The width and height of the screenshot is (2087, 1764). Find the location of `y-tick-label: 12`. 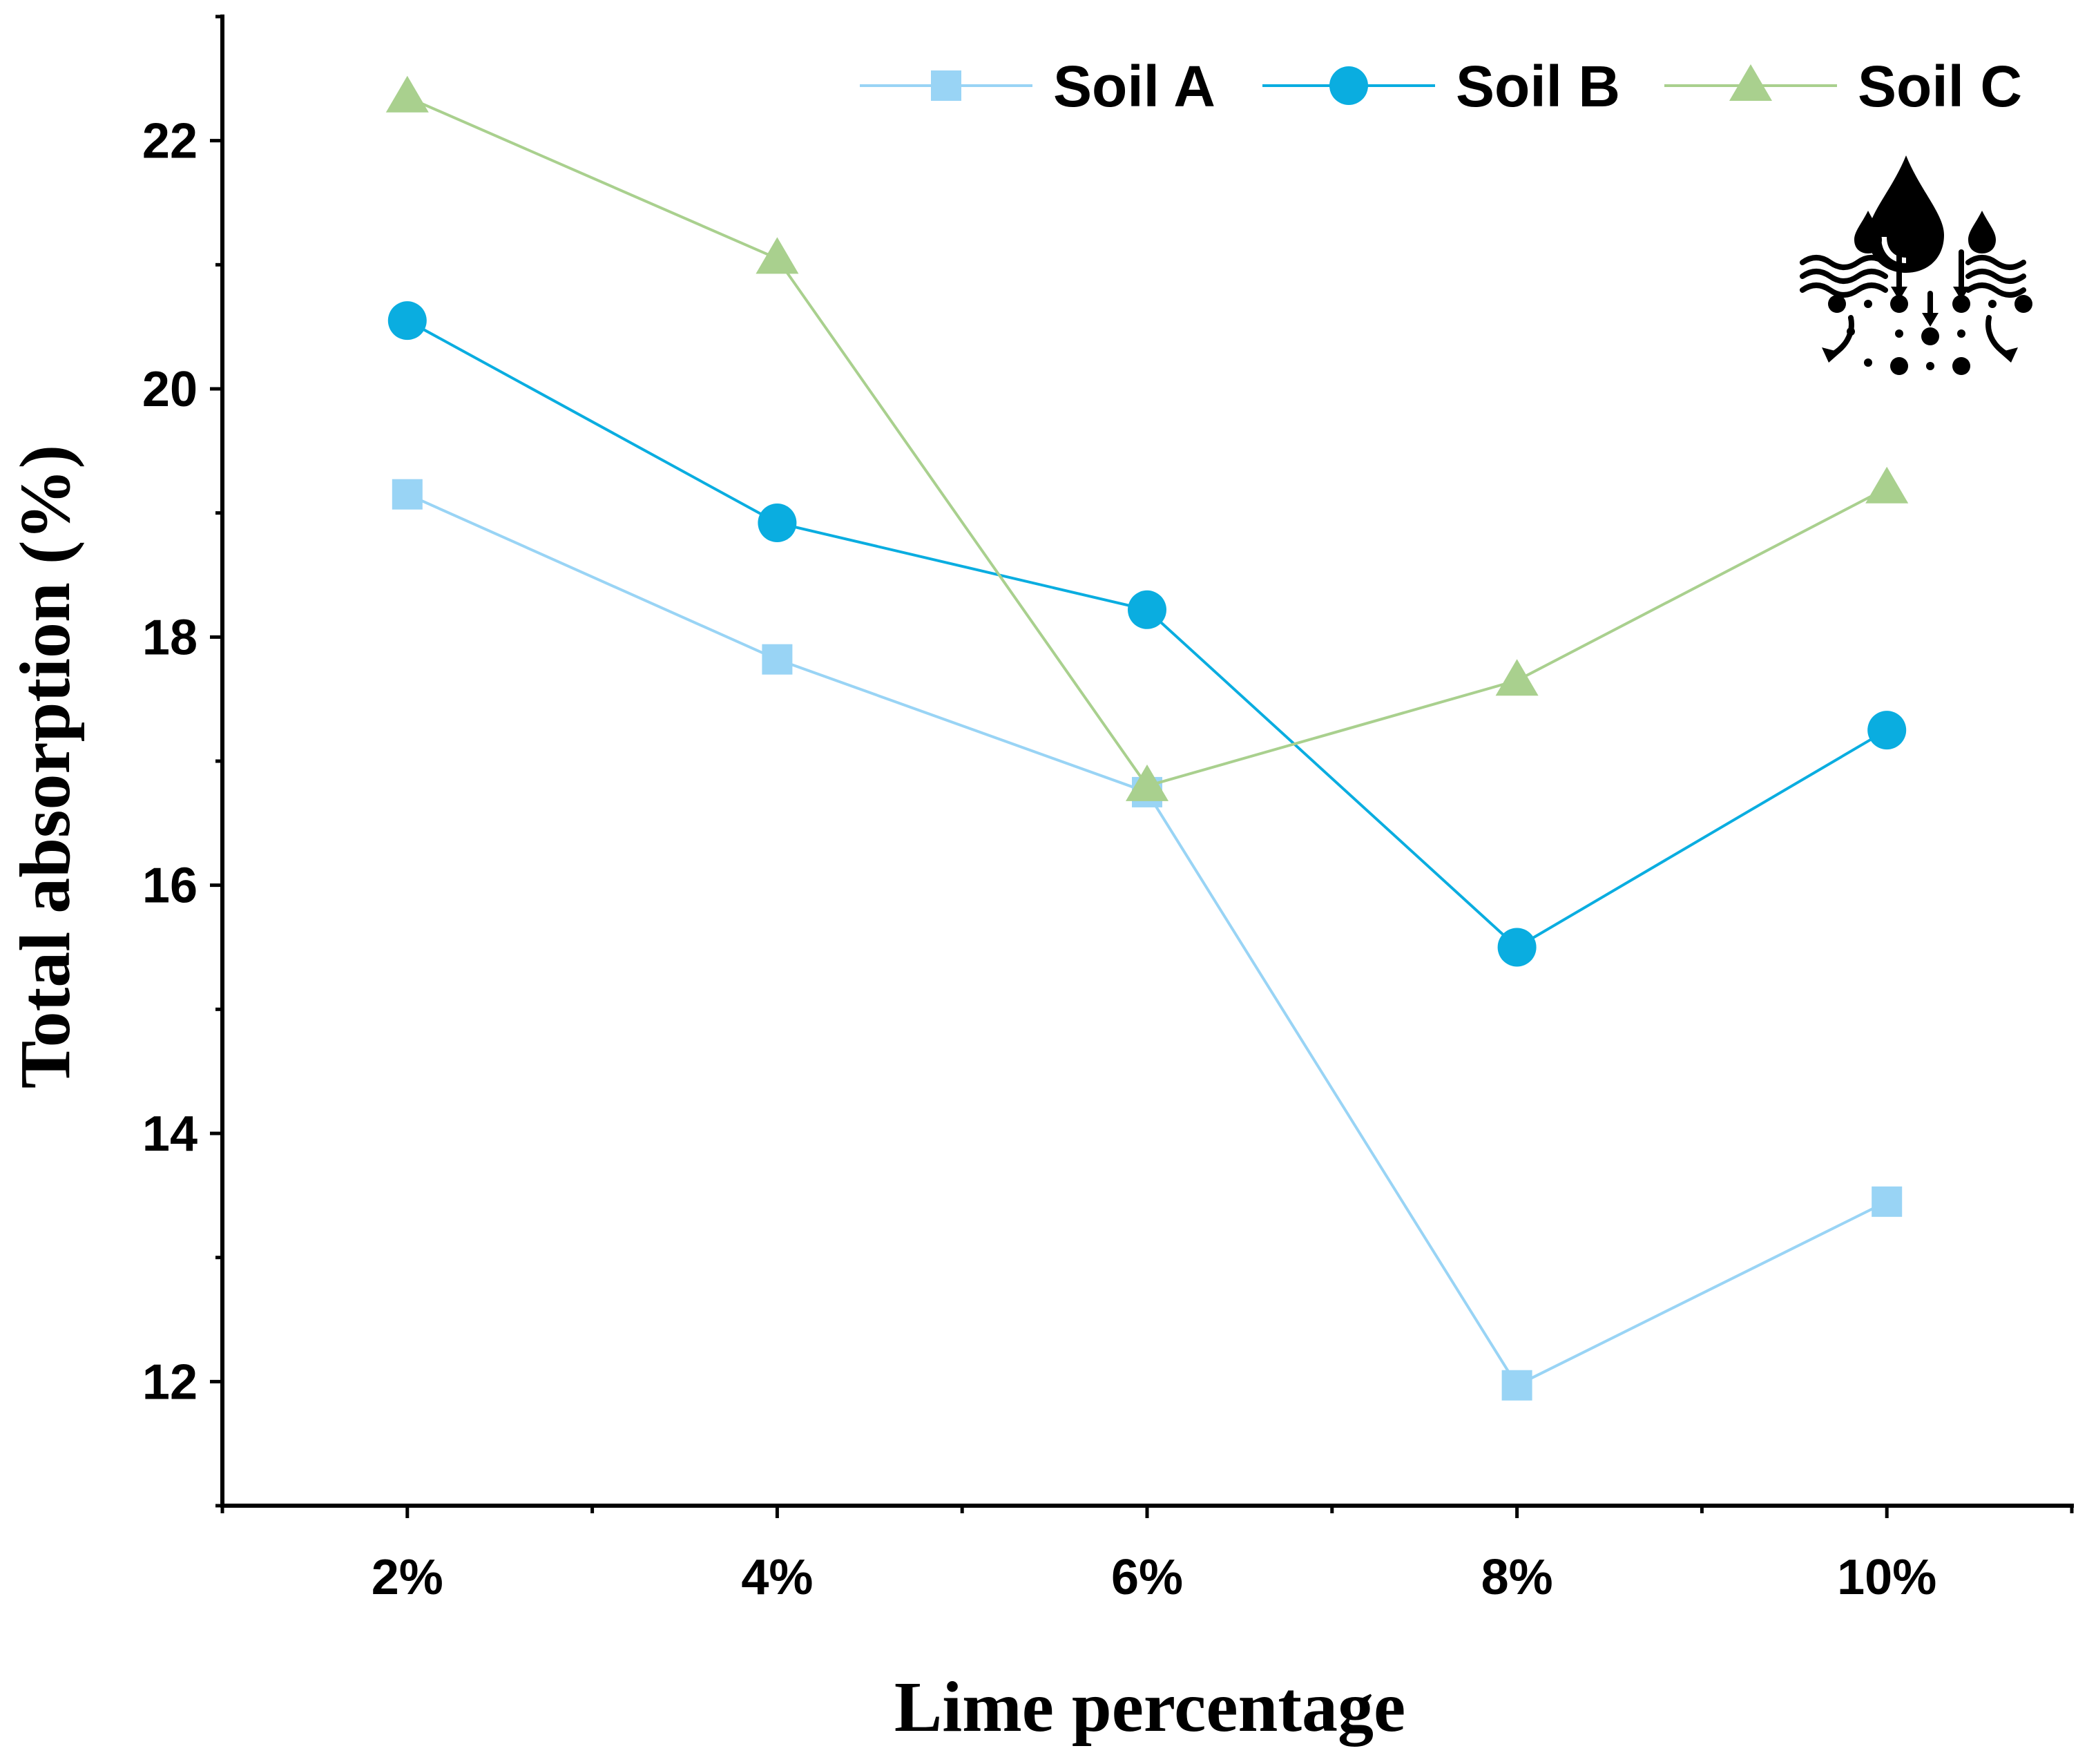

y-tick-label: 12 is located at coordinates (170, 1382).